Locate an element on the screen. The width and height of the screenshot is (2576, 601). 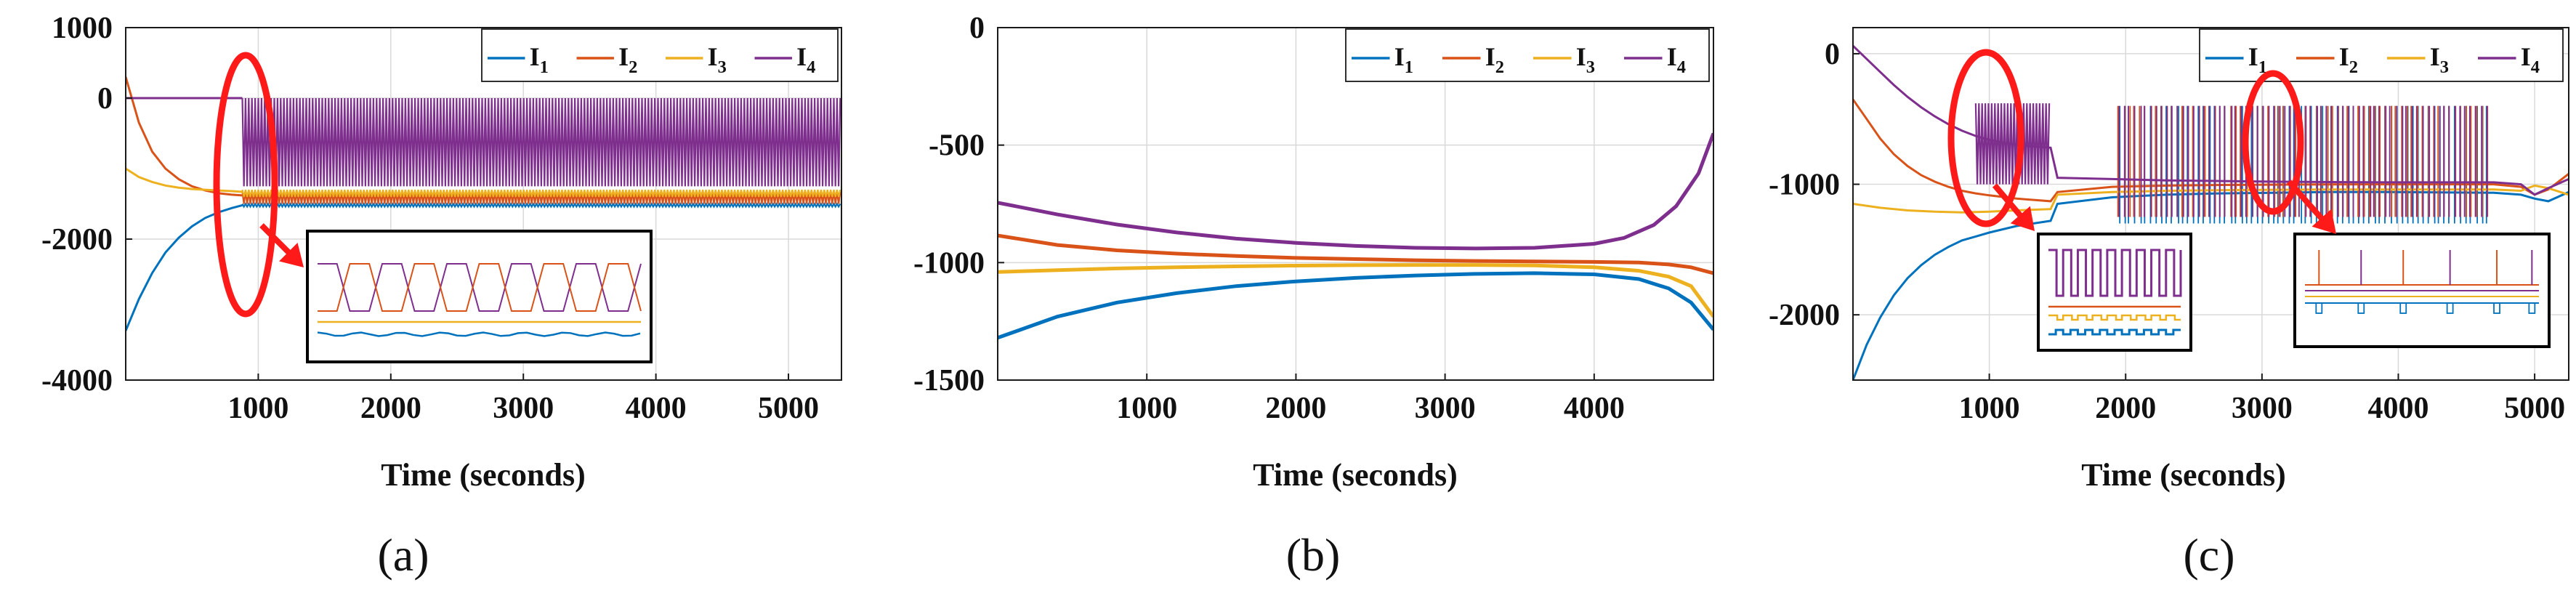
panel-label: (a) is located at coordinates (403, 555).